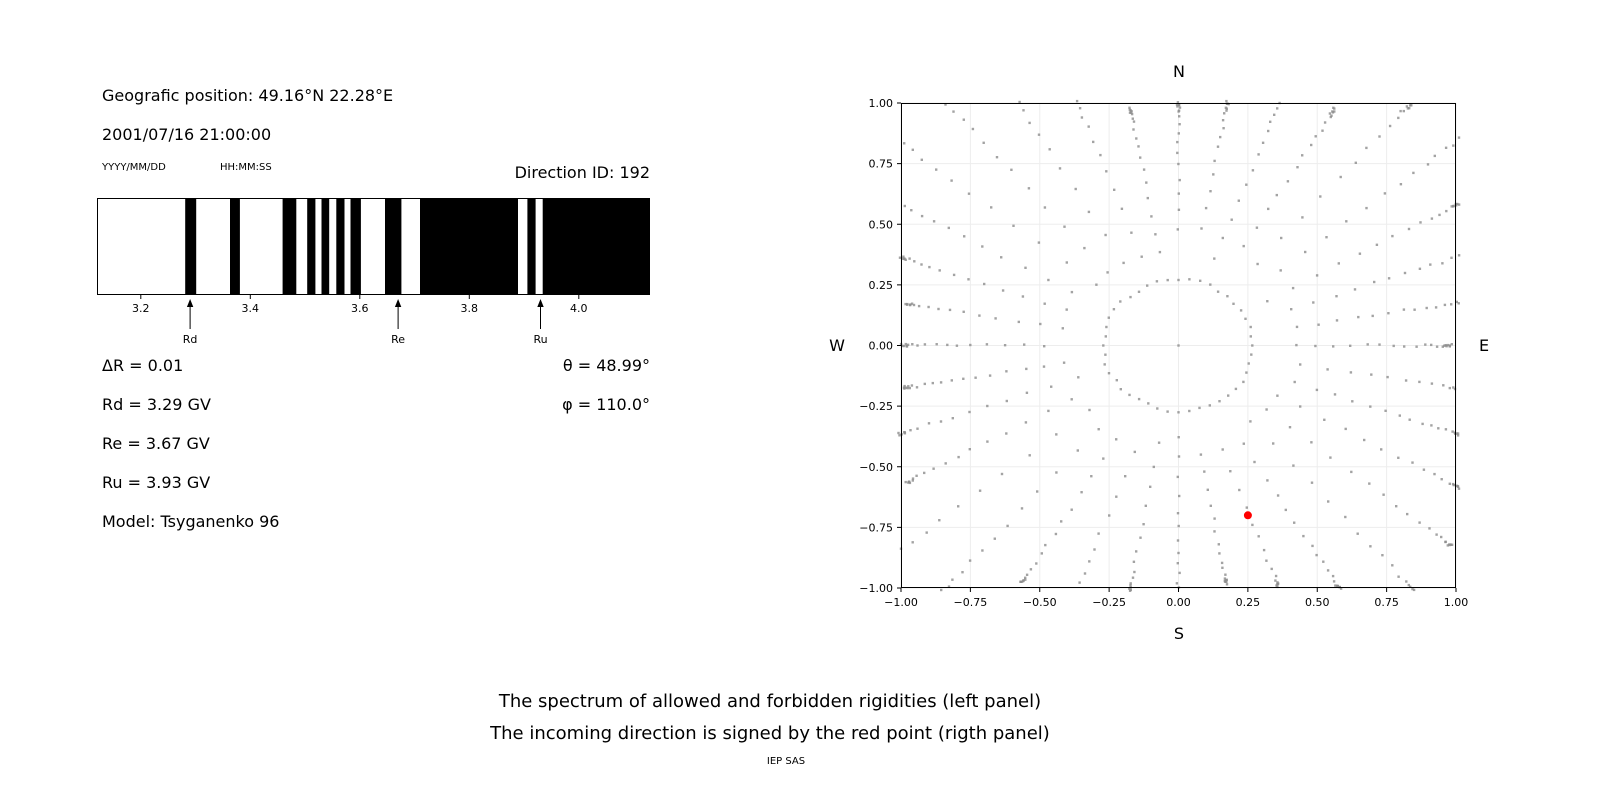 This screenshot has width=1600, height=800. Describe the element at coordinates (1040, 602) in the screenshot. I see `x-tick-label: −0.50` at that location.